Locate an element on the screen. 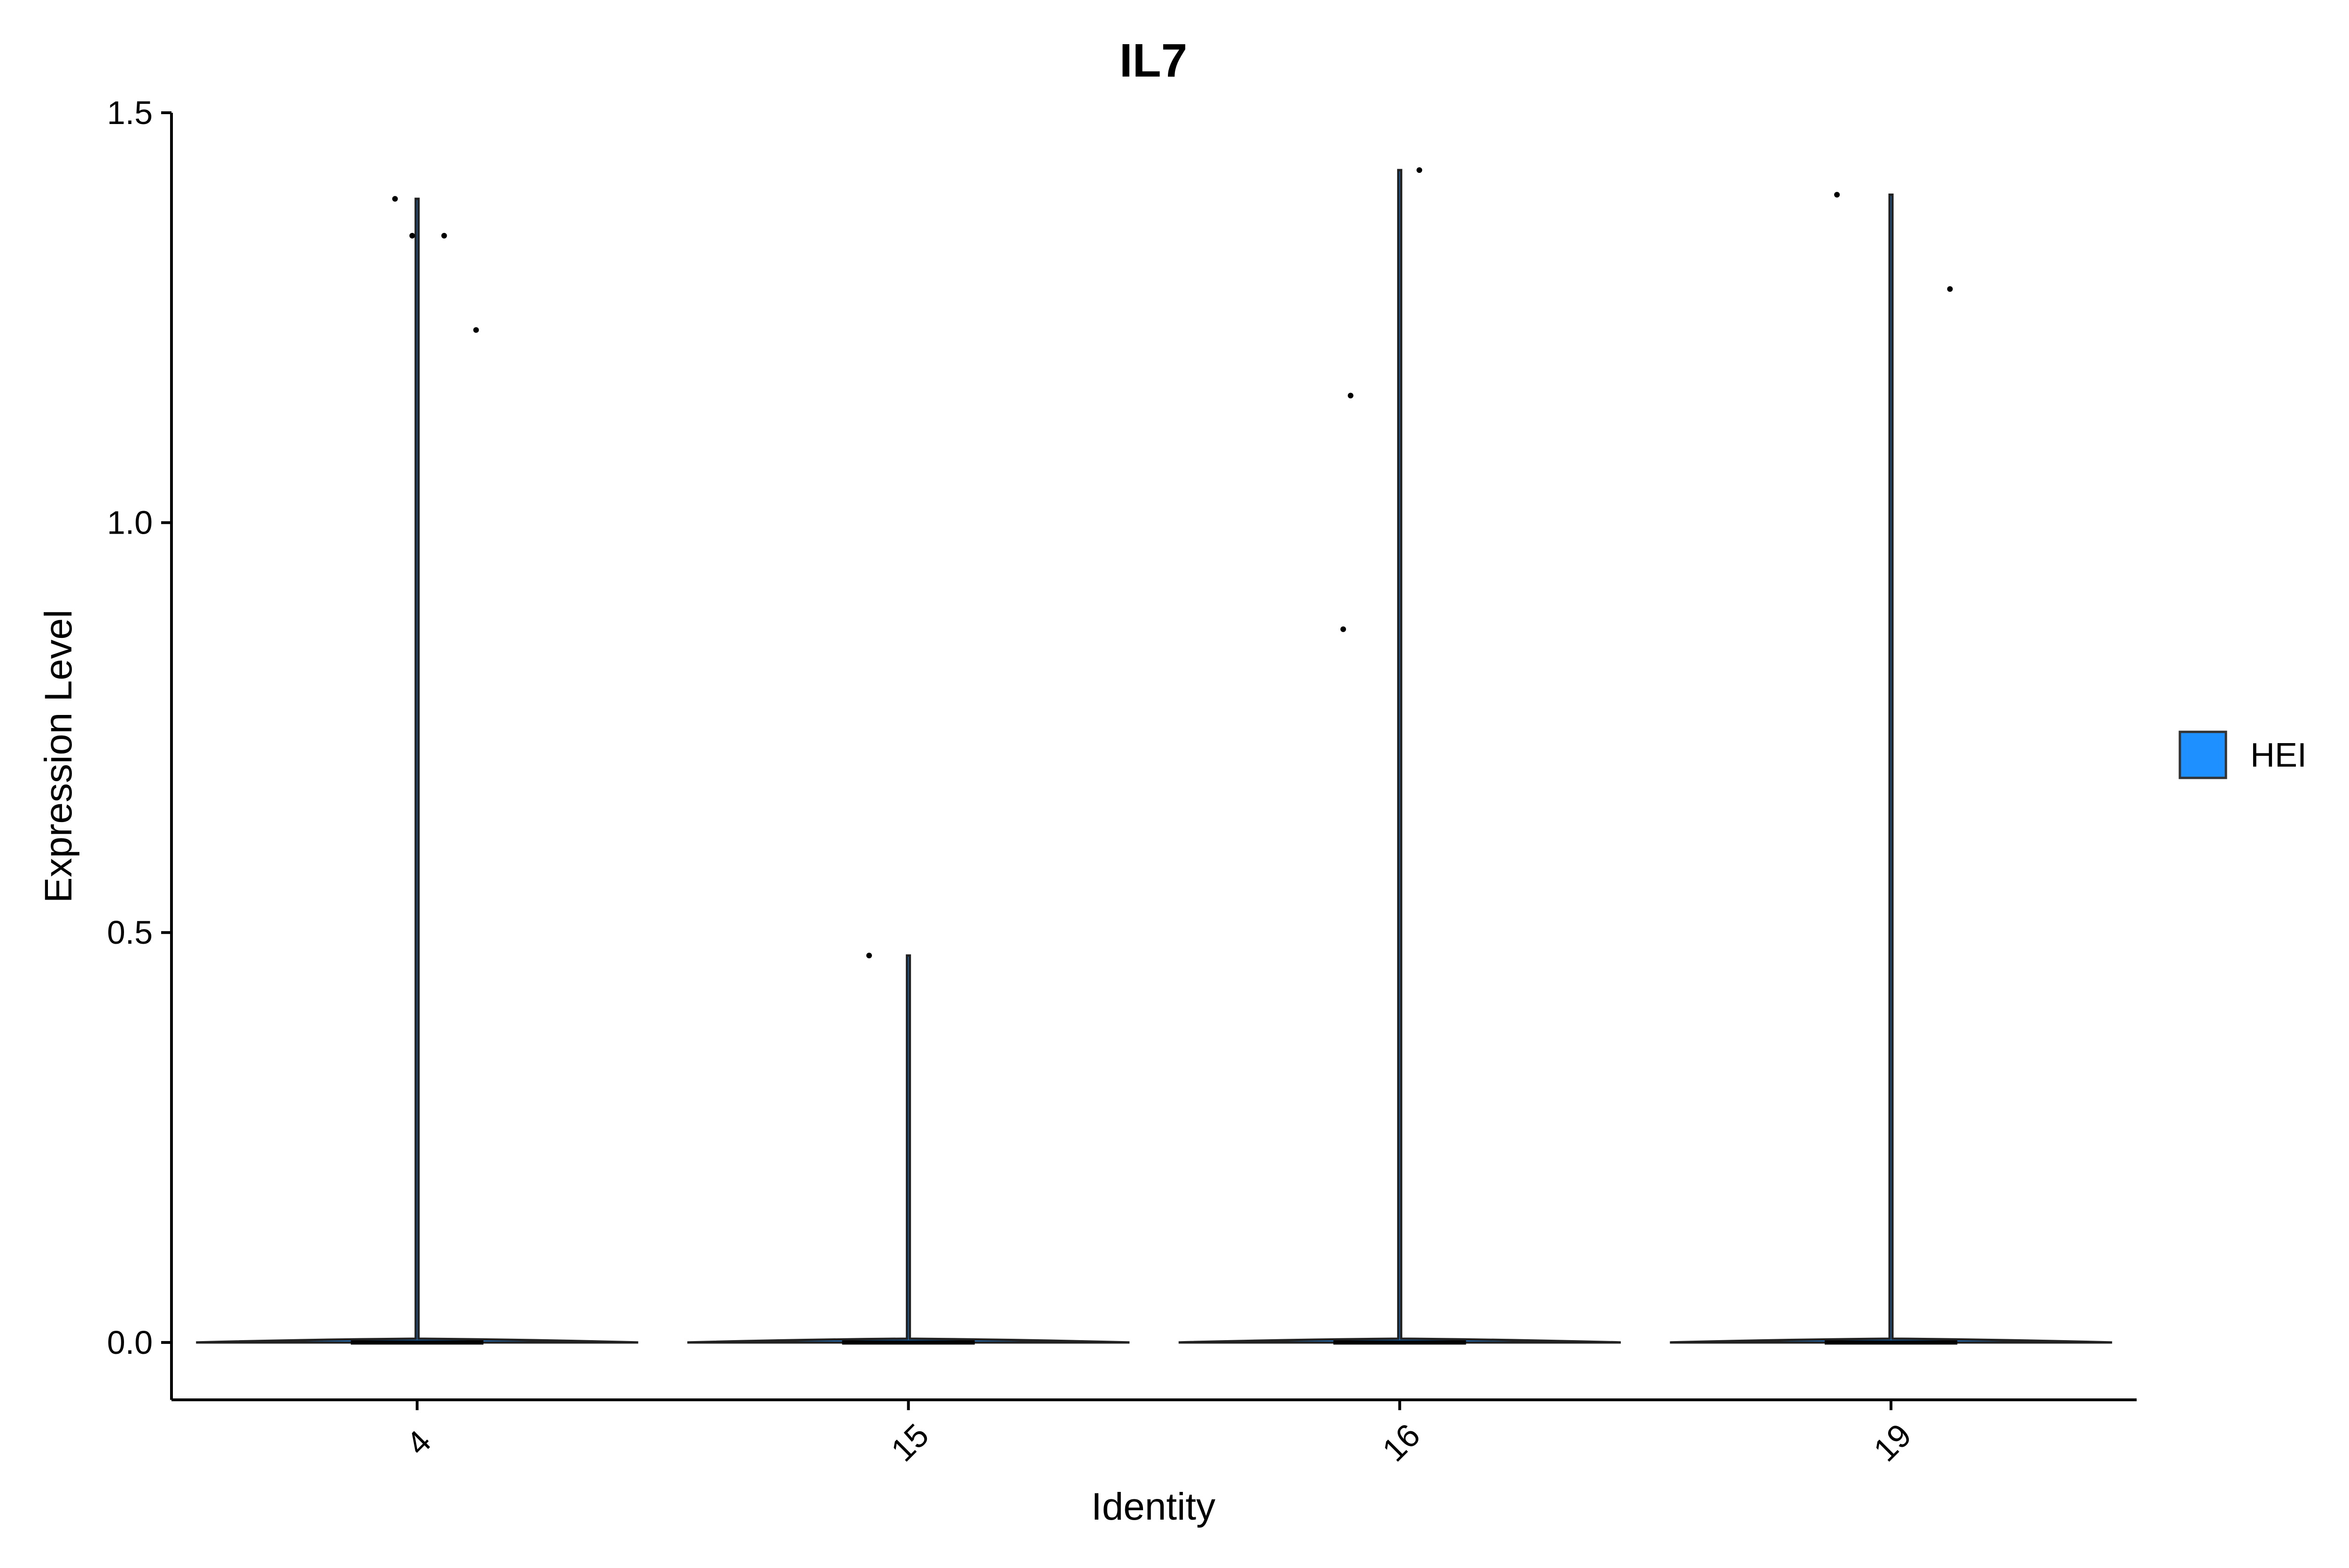 Image resolution: width=2349 pixels, height=1568 pixels. y-tick-label: 0.5 is located at coordinates (130, 932).